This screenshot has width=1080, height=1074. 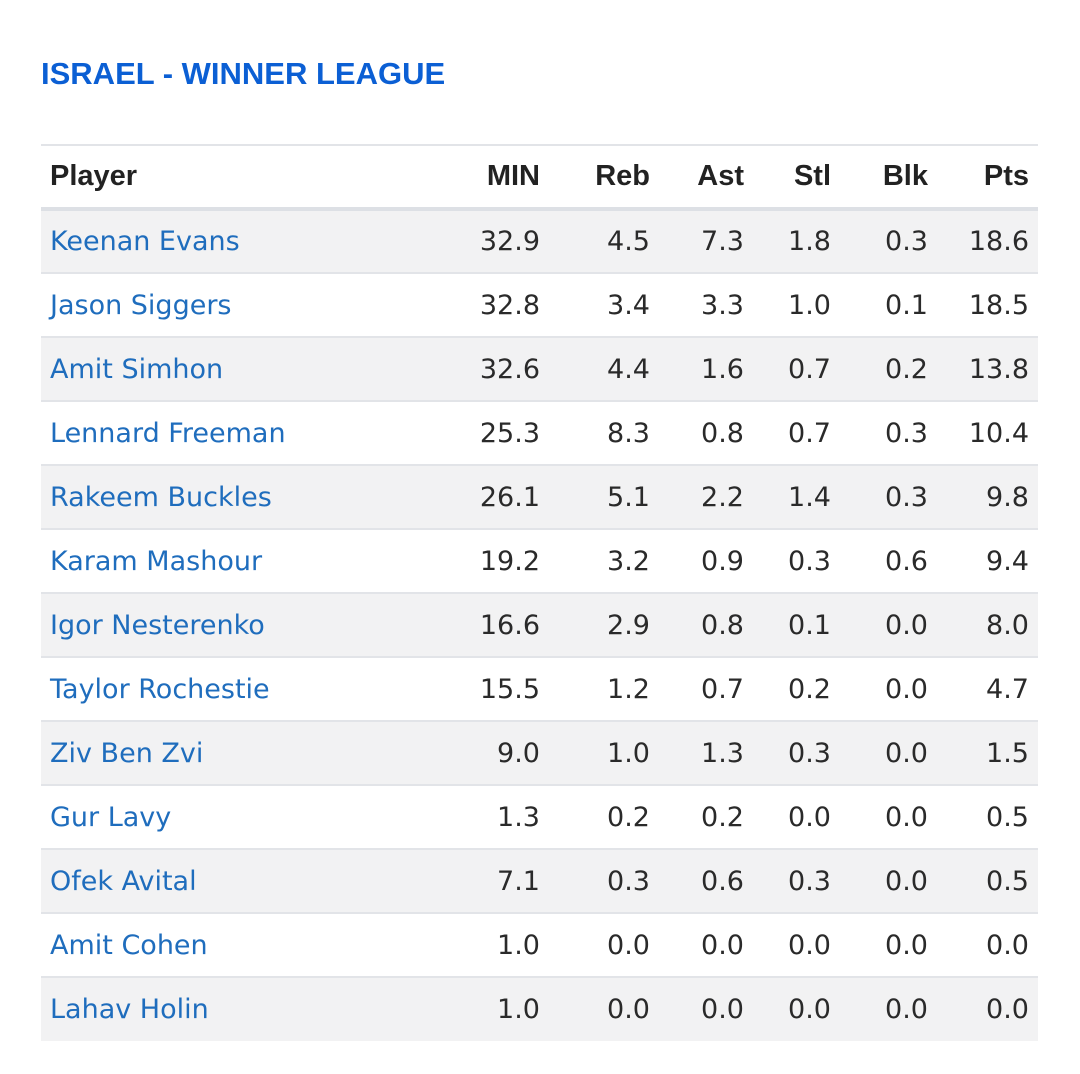 What do you see at coordinates (622, 176) in the screenshot?
I see `column-header-reb: Reb` at bounding box center [622, 176].